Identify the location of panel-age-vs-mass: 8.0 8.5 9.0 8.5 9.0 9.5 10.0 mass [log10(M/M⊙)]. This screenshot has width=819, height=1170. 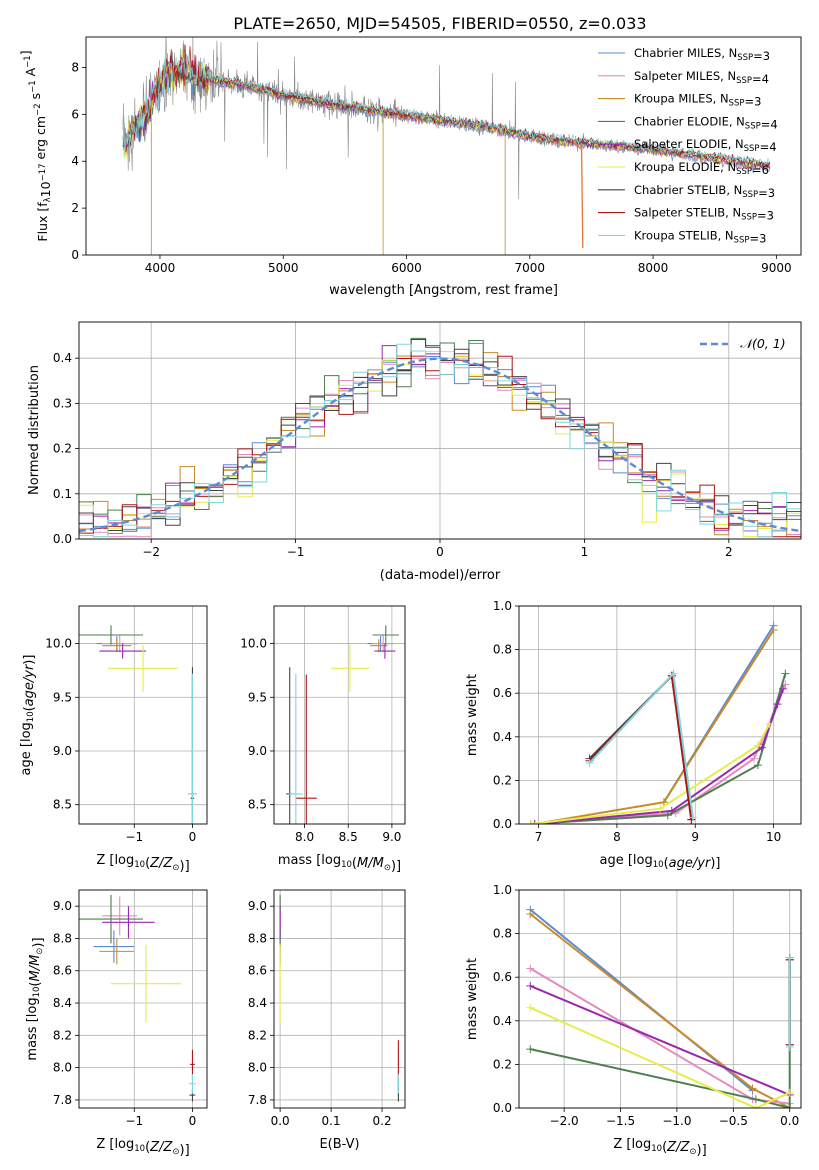
(323, 739).